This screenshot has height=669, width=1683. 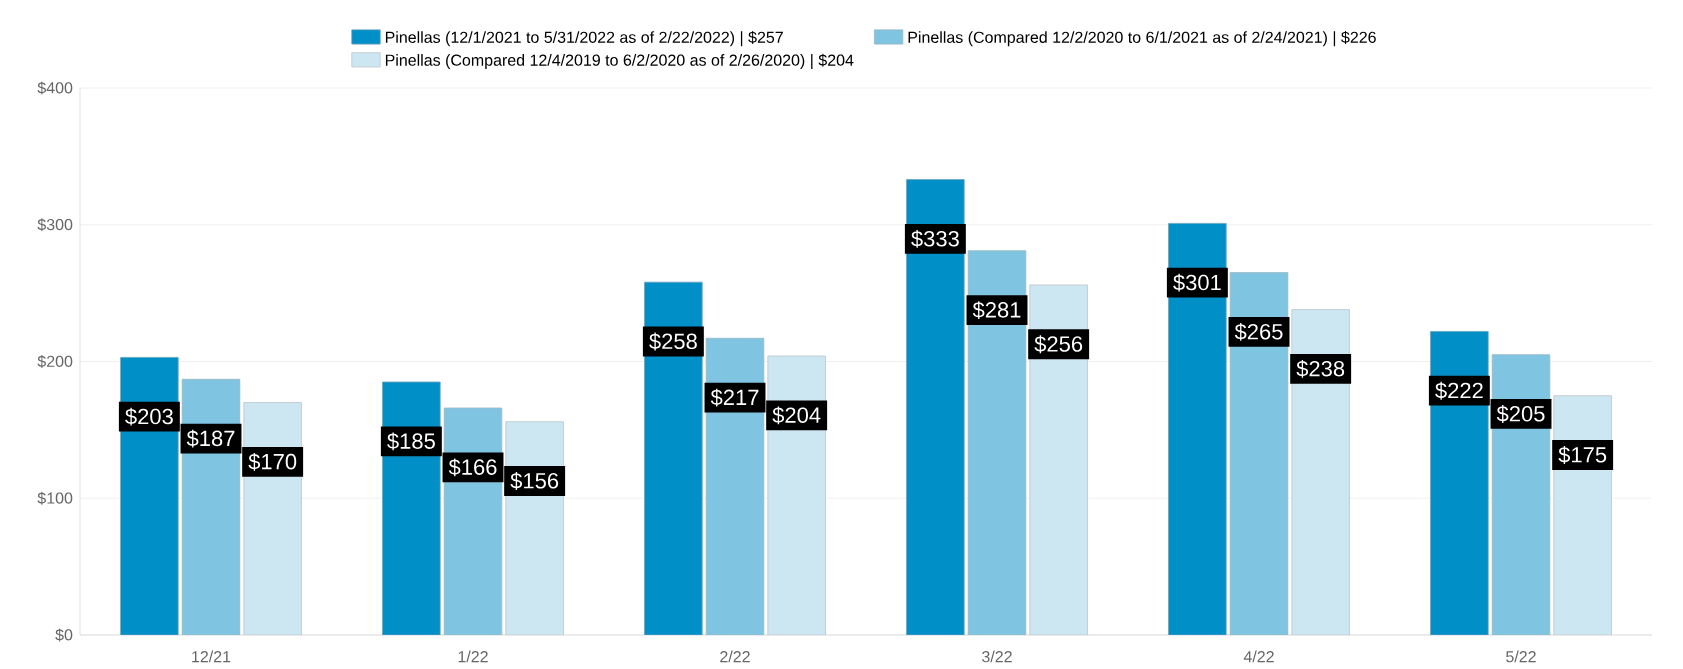 What do you see at coordinates (1142, 38) in the screenshot?
I see `legend-label: Pinellas (Compared 12/2/2020 to 6/1/2021 as of 2/24/2021) | $226` at bounding box center [1142, 38].